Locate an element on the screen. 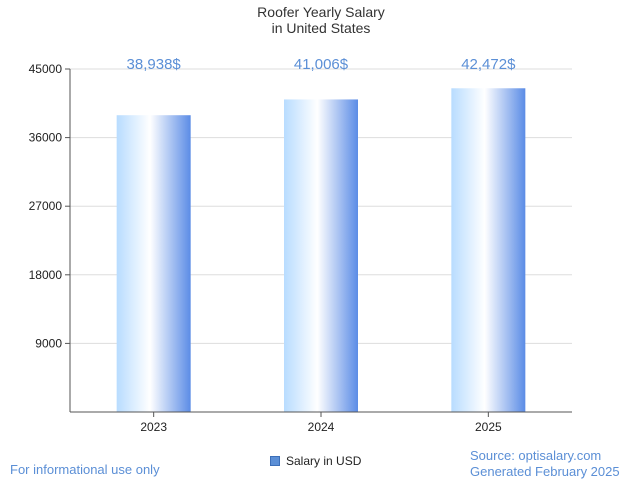 The height and width of the screenshot is (482, 642). y-tick-label: 36000 is located at coordinates (46, 138).